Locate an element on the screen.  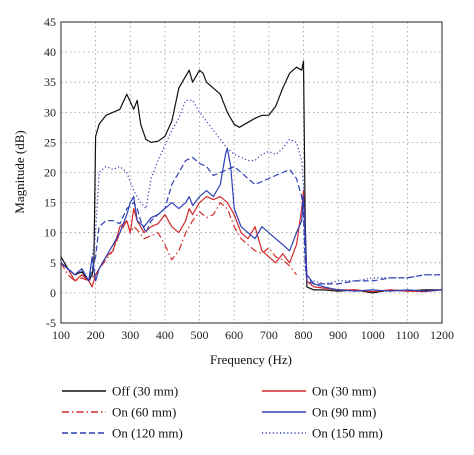
legend-label: On (120 mm) is located at coordinates (147, 433).